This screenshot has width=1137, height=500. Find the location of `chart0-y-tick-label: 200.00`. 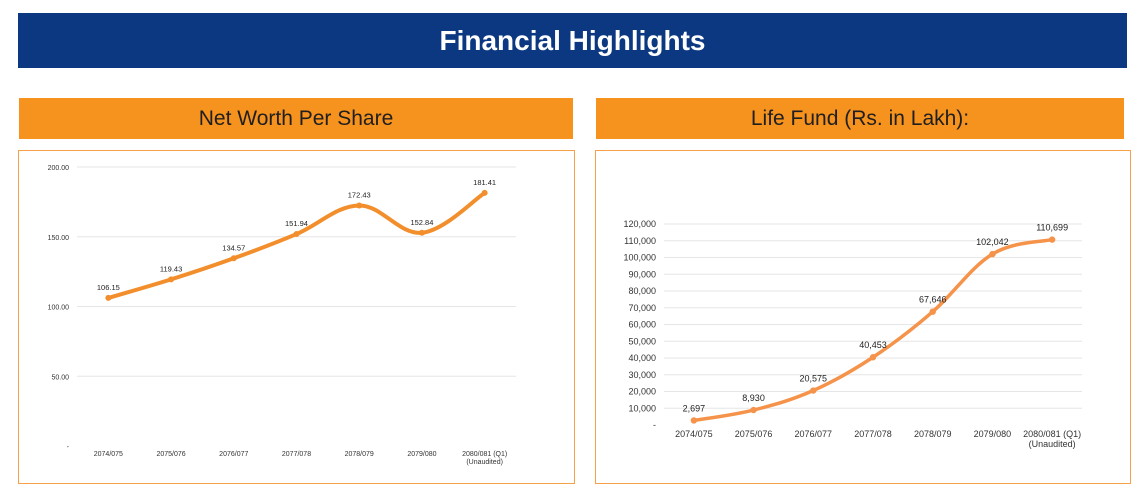

chart0-y-tick-label: 200.00 is located at coordinates (59, 168).